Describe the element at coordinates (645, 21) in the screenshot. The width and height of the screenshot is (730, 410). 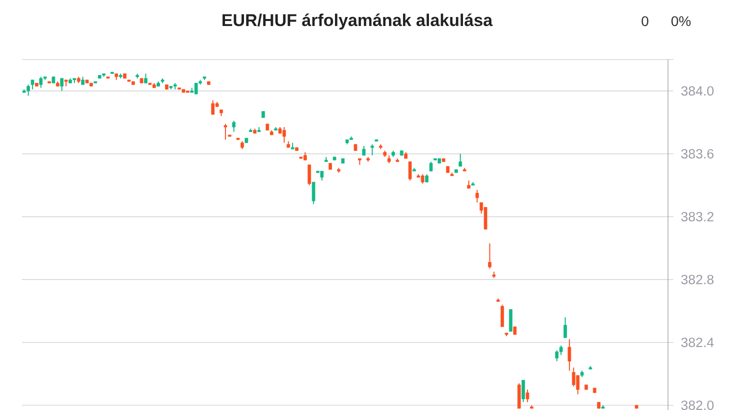
I see `text: 0` at that location.